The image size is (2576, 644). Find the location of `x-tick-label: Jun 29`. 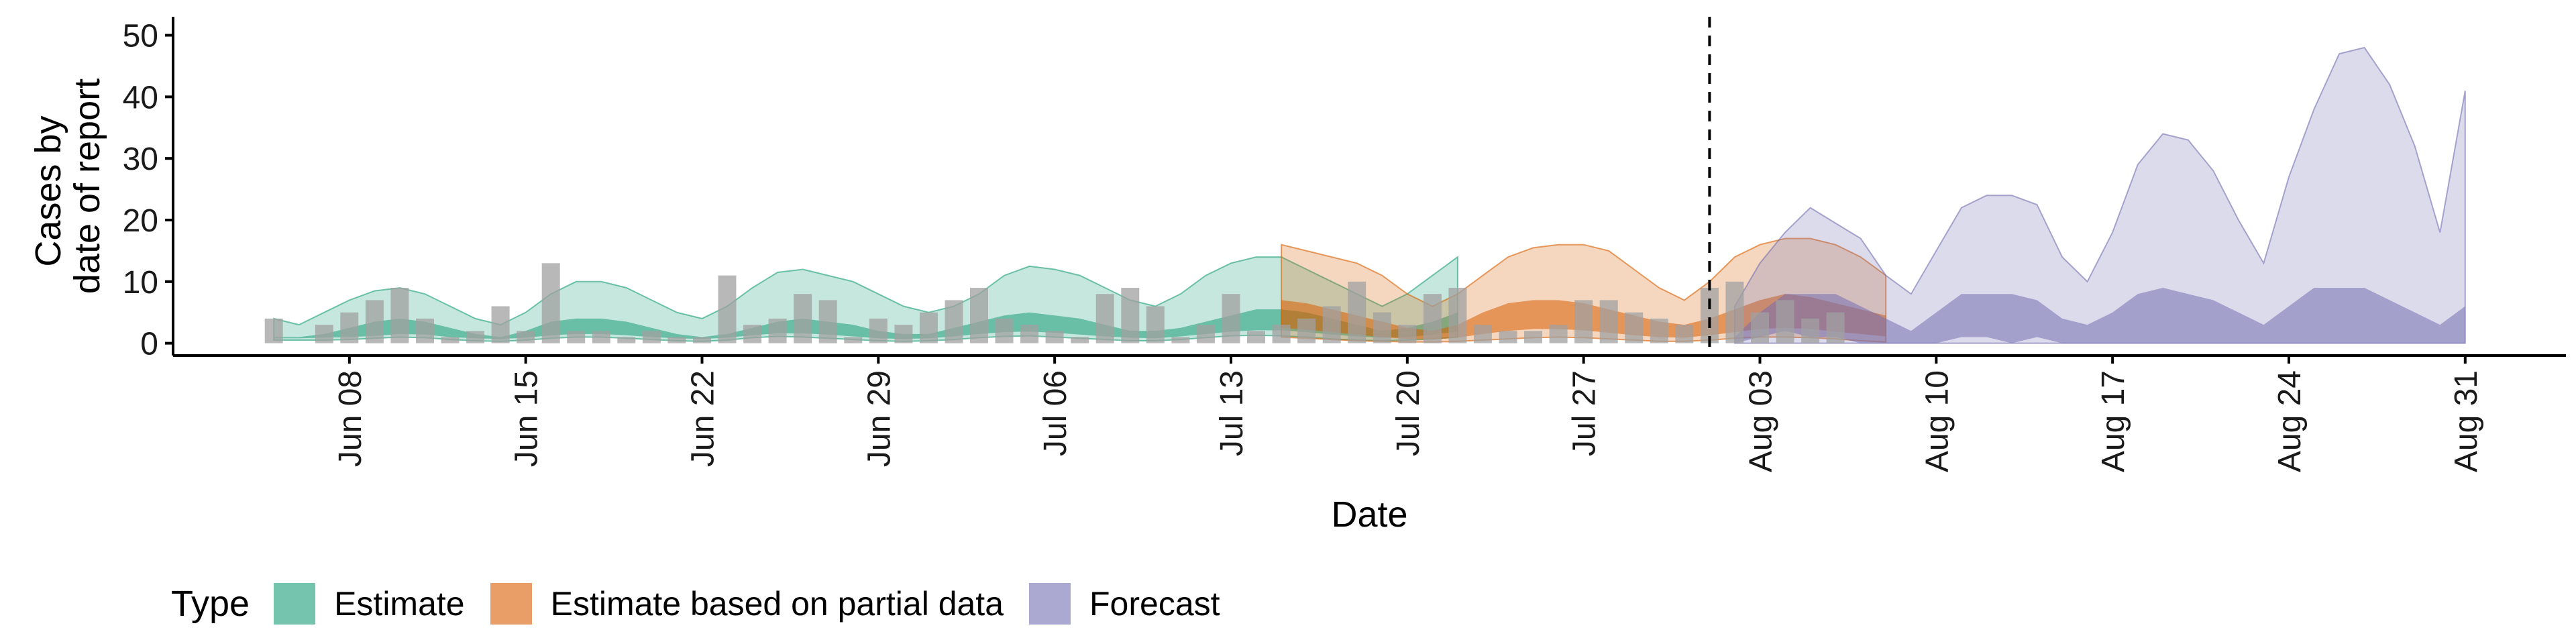

x-tick-label: Jun 29 is located at coordinates (879, 418).